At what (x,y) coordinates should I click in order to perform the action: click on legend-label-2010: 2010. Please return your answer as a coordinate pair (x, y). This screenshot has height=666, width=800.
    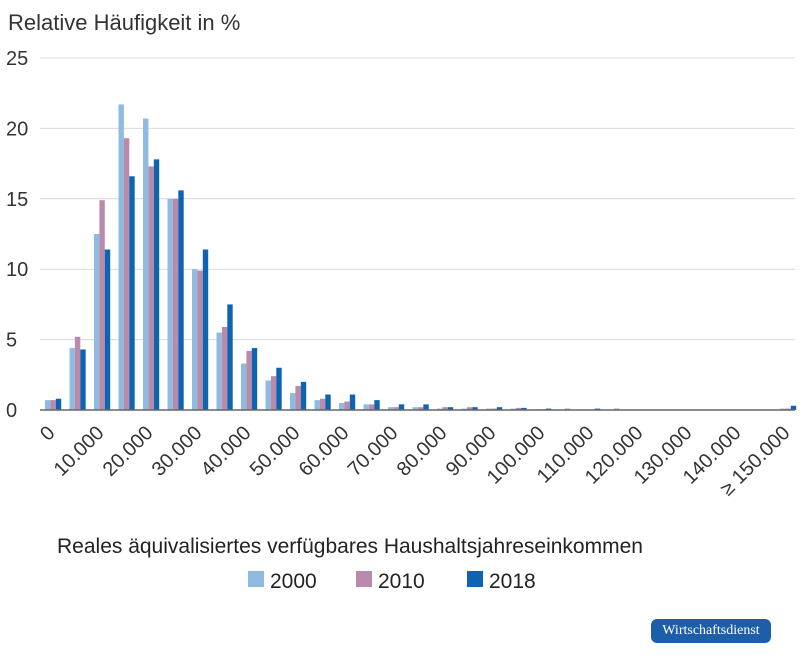
    Looking at the image, I should click on (401, 581).